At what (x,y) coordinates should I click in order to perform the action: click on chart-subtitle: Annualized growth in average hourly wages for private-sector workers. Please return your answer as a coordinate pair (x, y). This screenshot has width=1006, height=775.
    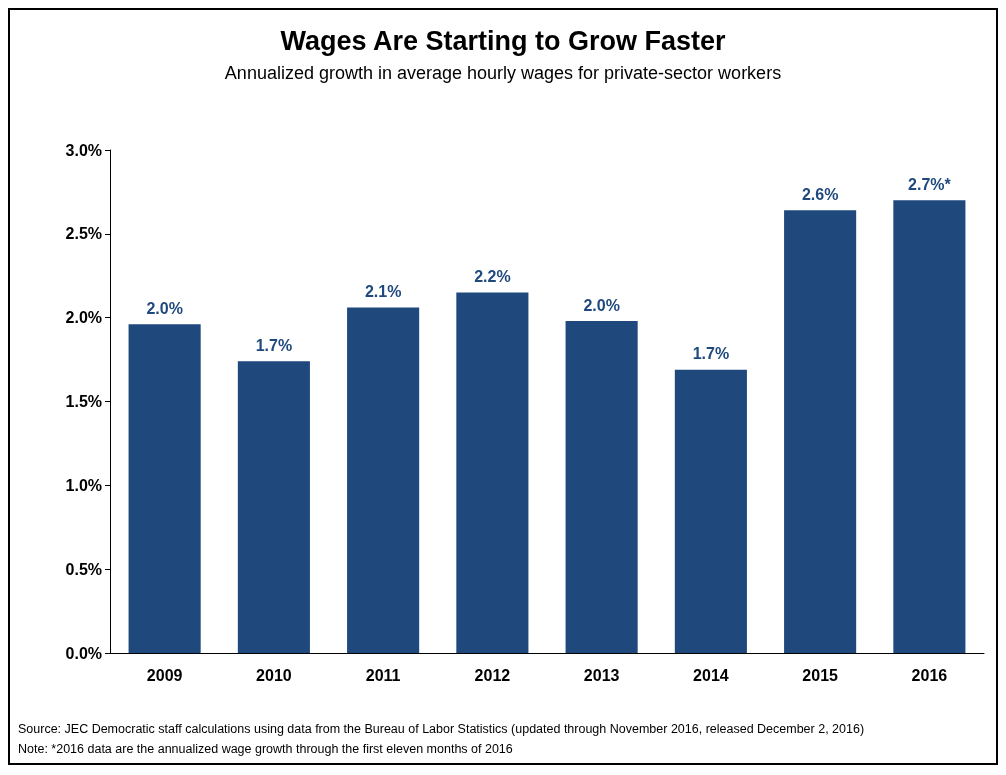
    Looking at the image, I should click on (503, 73).